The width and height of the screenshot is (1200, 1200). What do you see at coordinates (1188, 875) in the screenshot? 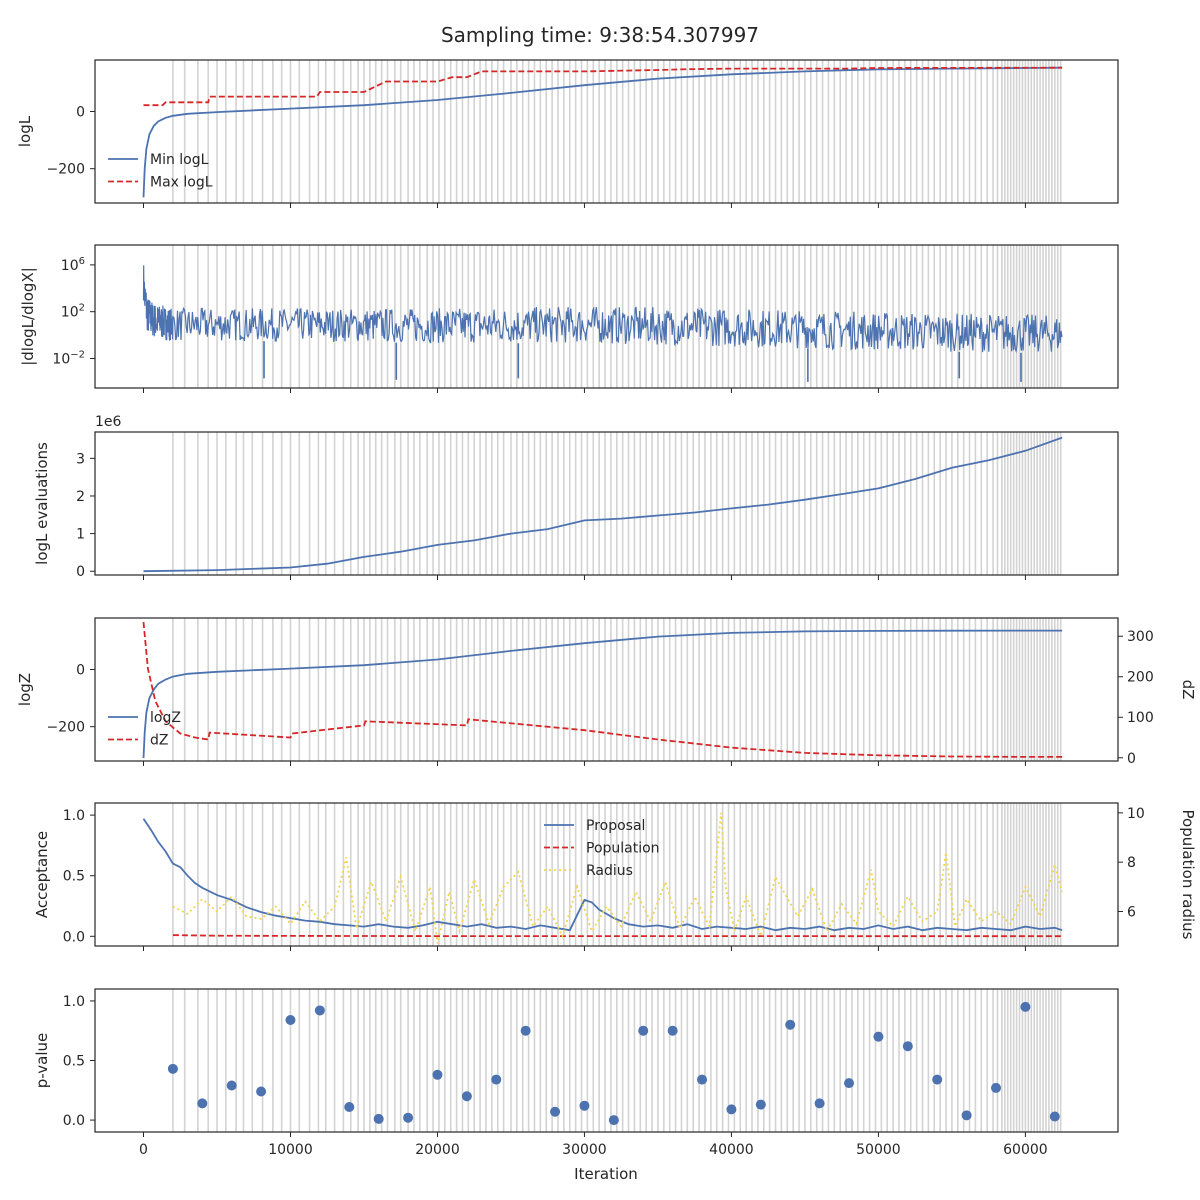
I see `y2-axis-label: Population radius` at bounding box center [1188, 875].